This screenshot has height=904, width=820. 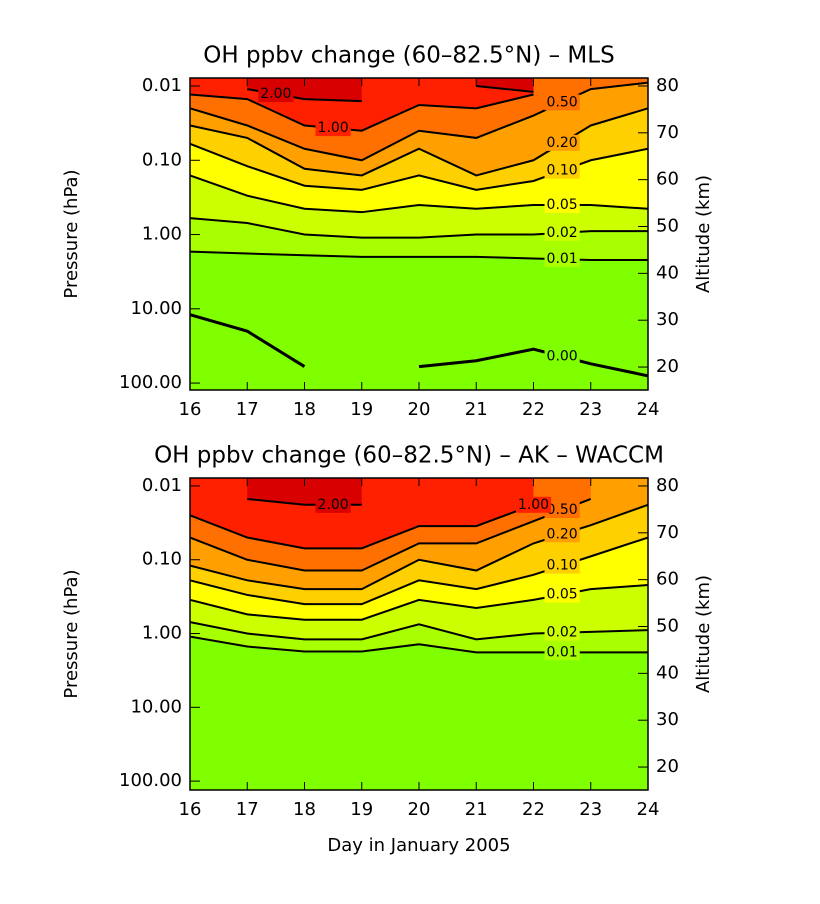 I want to click on x-axis-label: Day in January 2005, so click(x=418, y=845).